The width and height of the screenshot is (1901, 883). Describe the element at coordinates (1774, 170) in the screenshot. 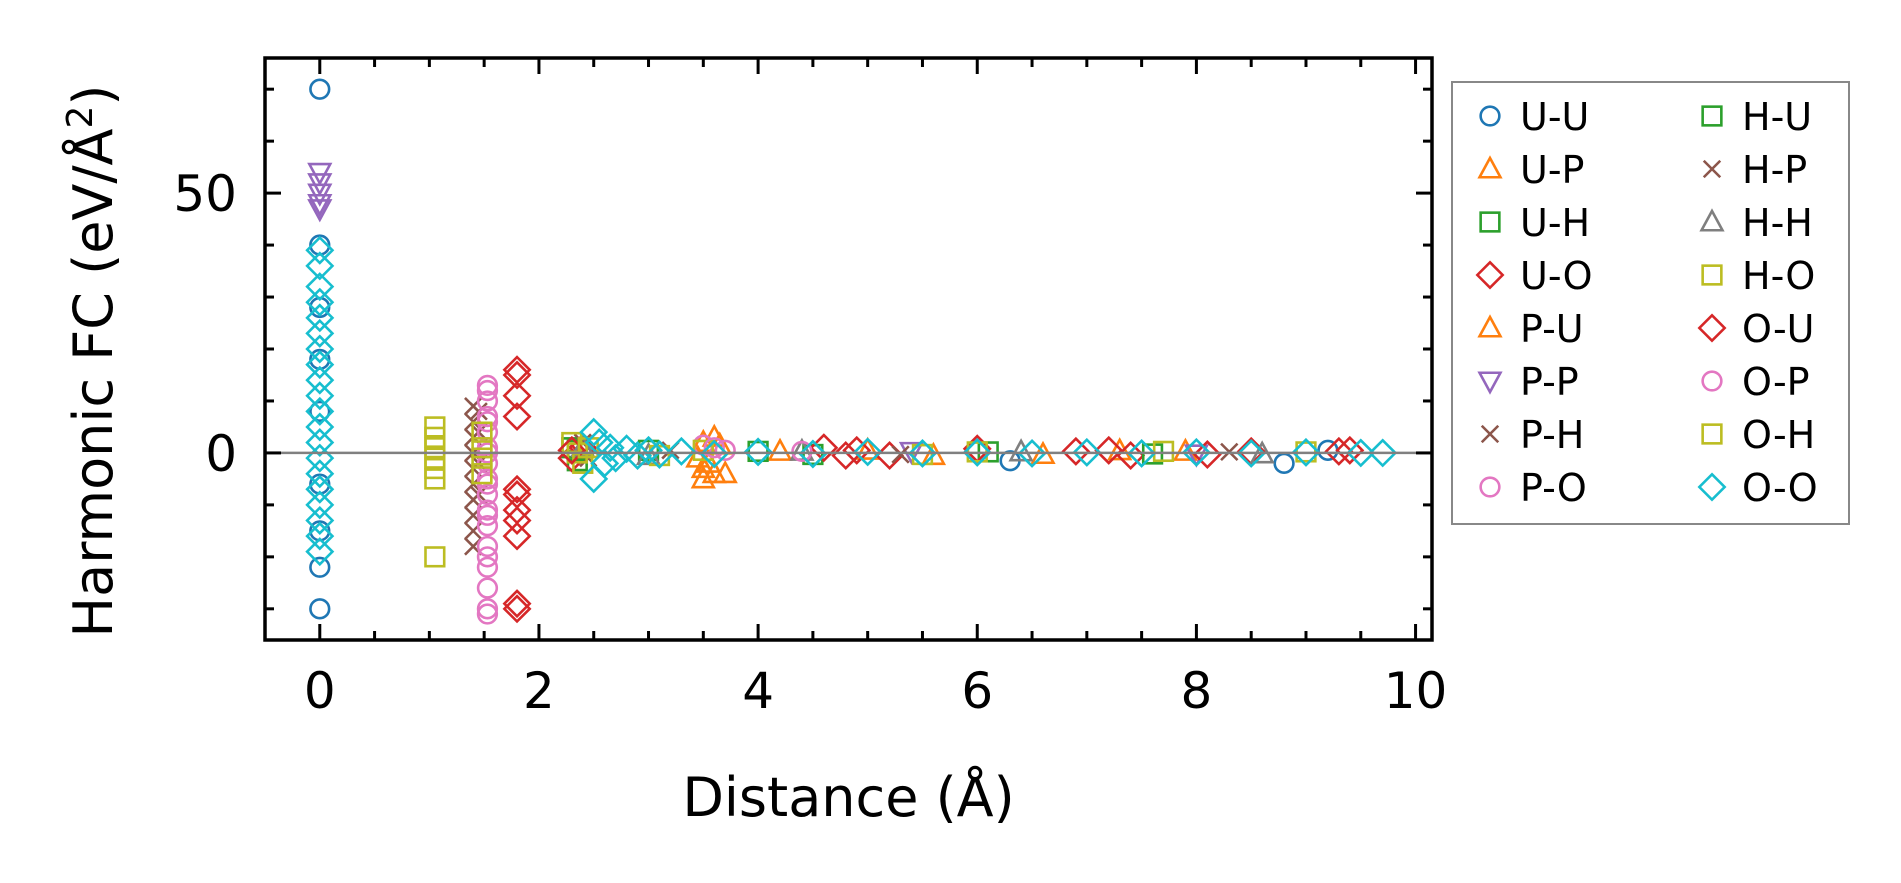

I see `legend-label-h-p: H-P` at that location.